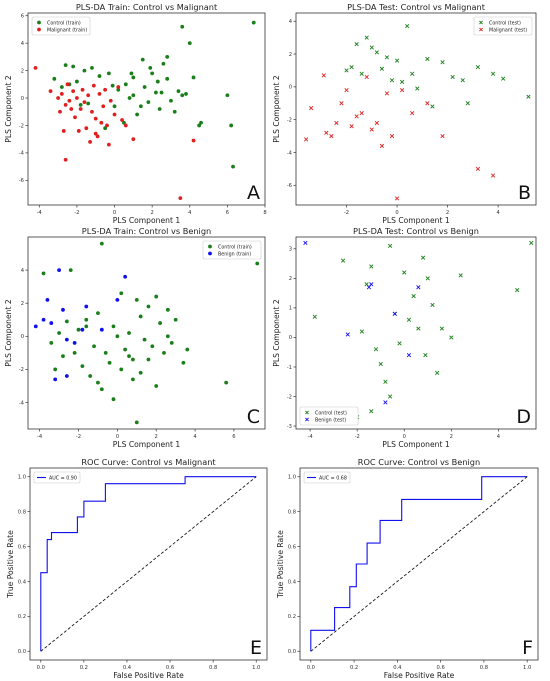  Describe the element at coordinates (289, 186) in the screenshot. I see `y-tick-label: -6` at that location.